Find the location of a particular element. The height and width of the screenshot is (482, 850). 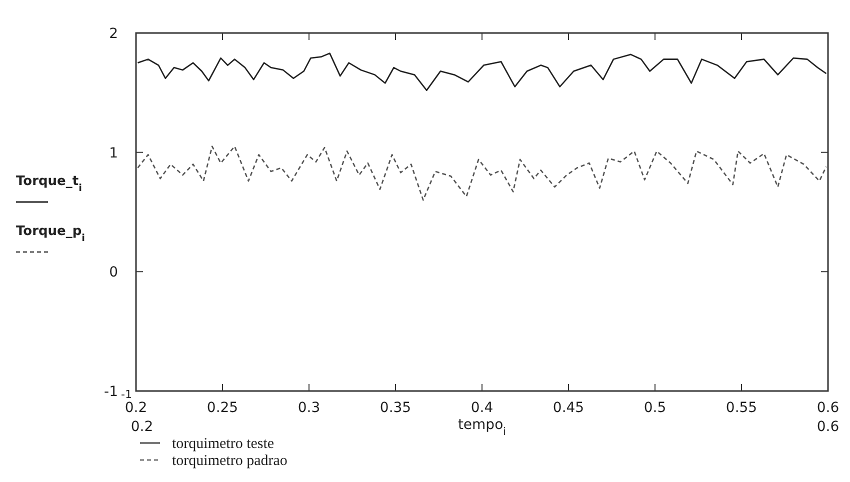

legend-label: torquimetro teste is located at coordinates (223, 444).